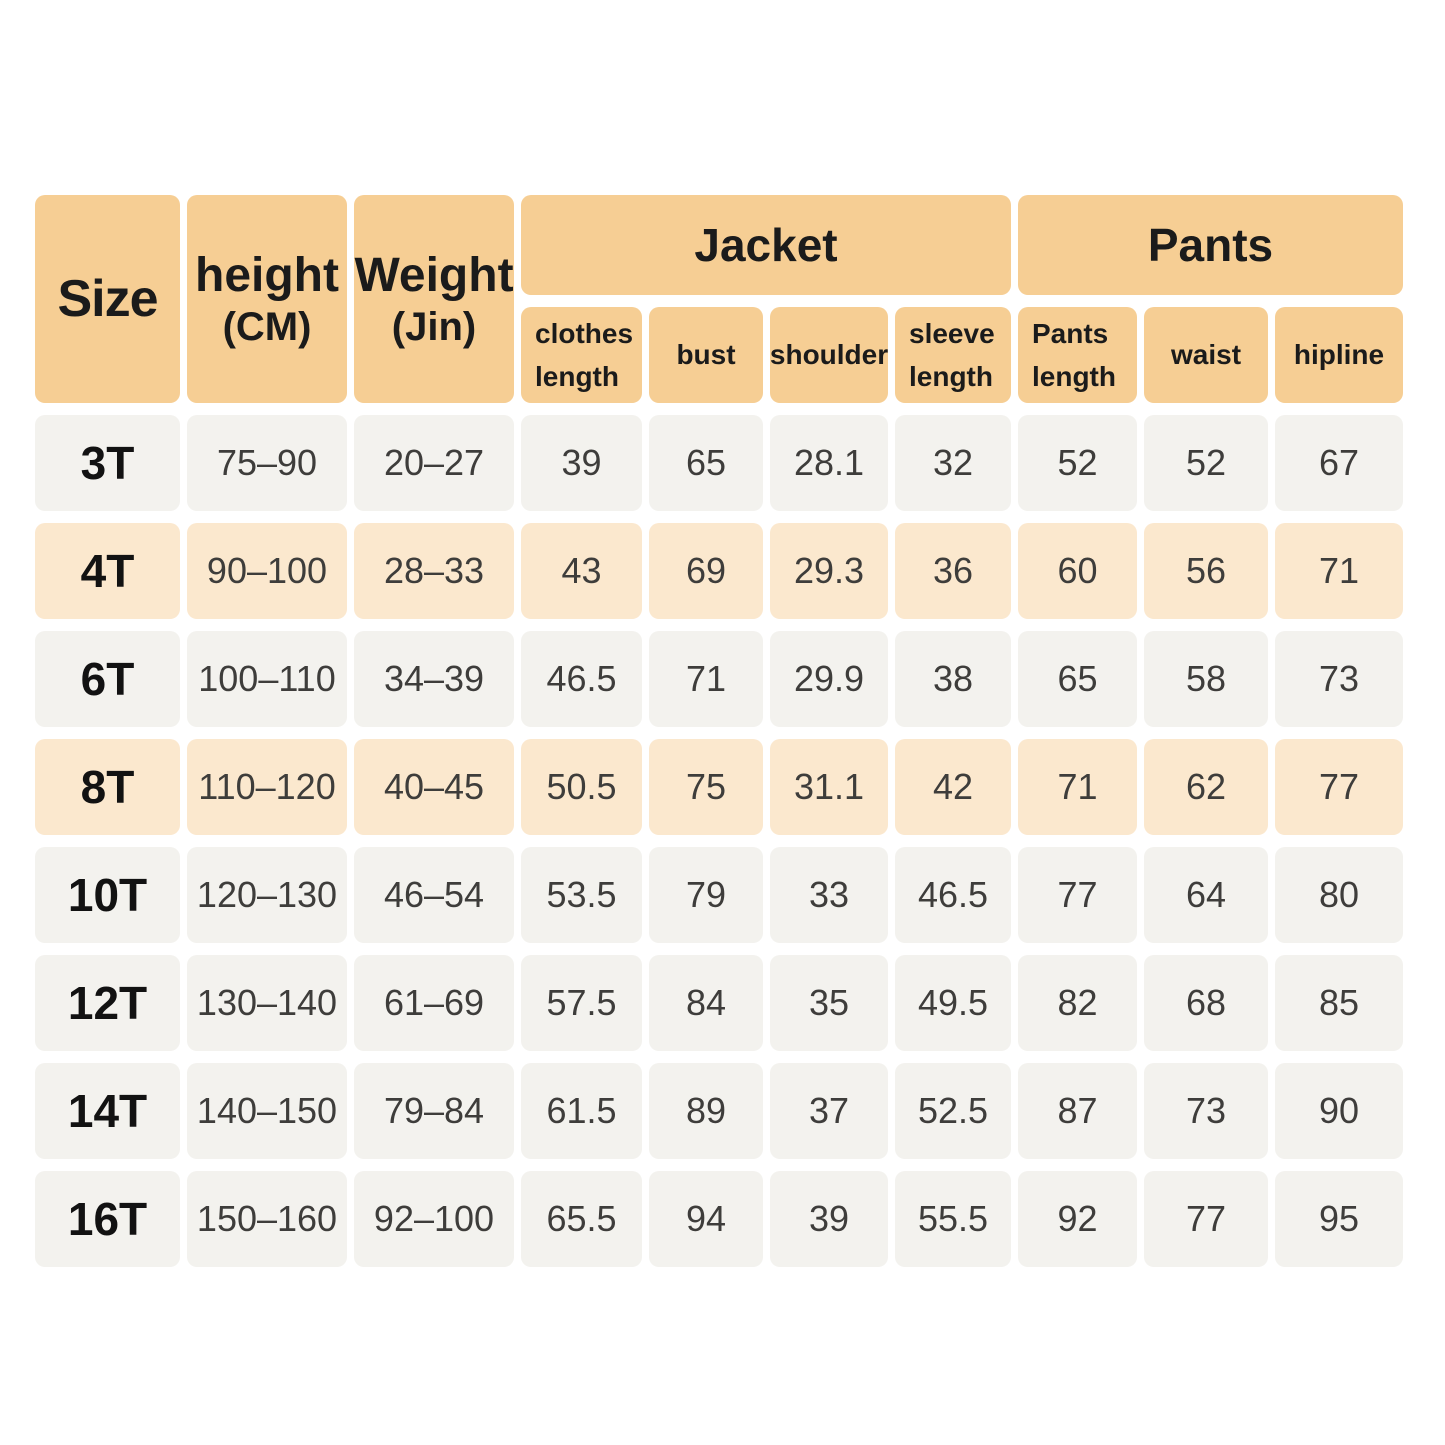 Image resolution: width=1445 pixels, height=1445 pixels. What do you see at coordinates (267, 1219) in the screenshot?
I see `table-cell: 150–160` at bounding box center [267, 1219].